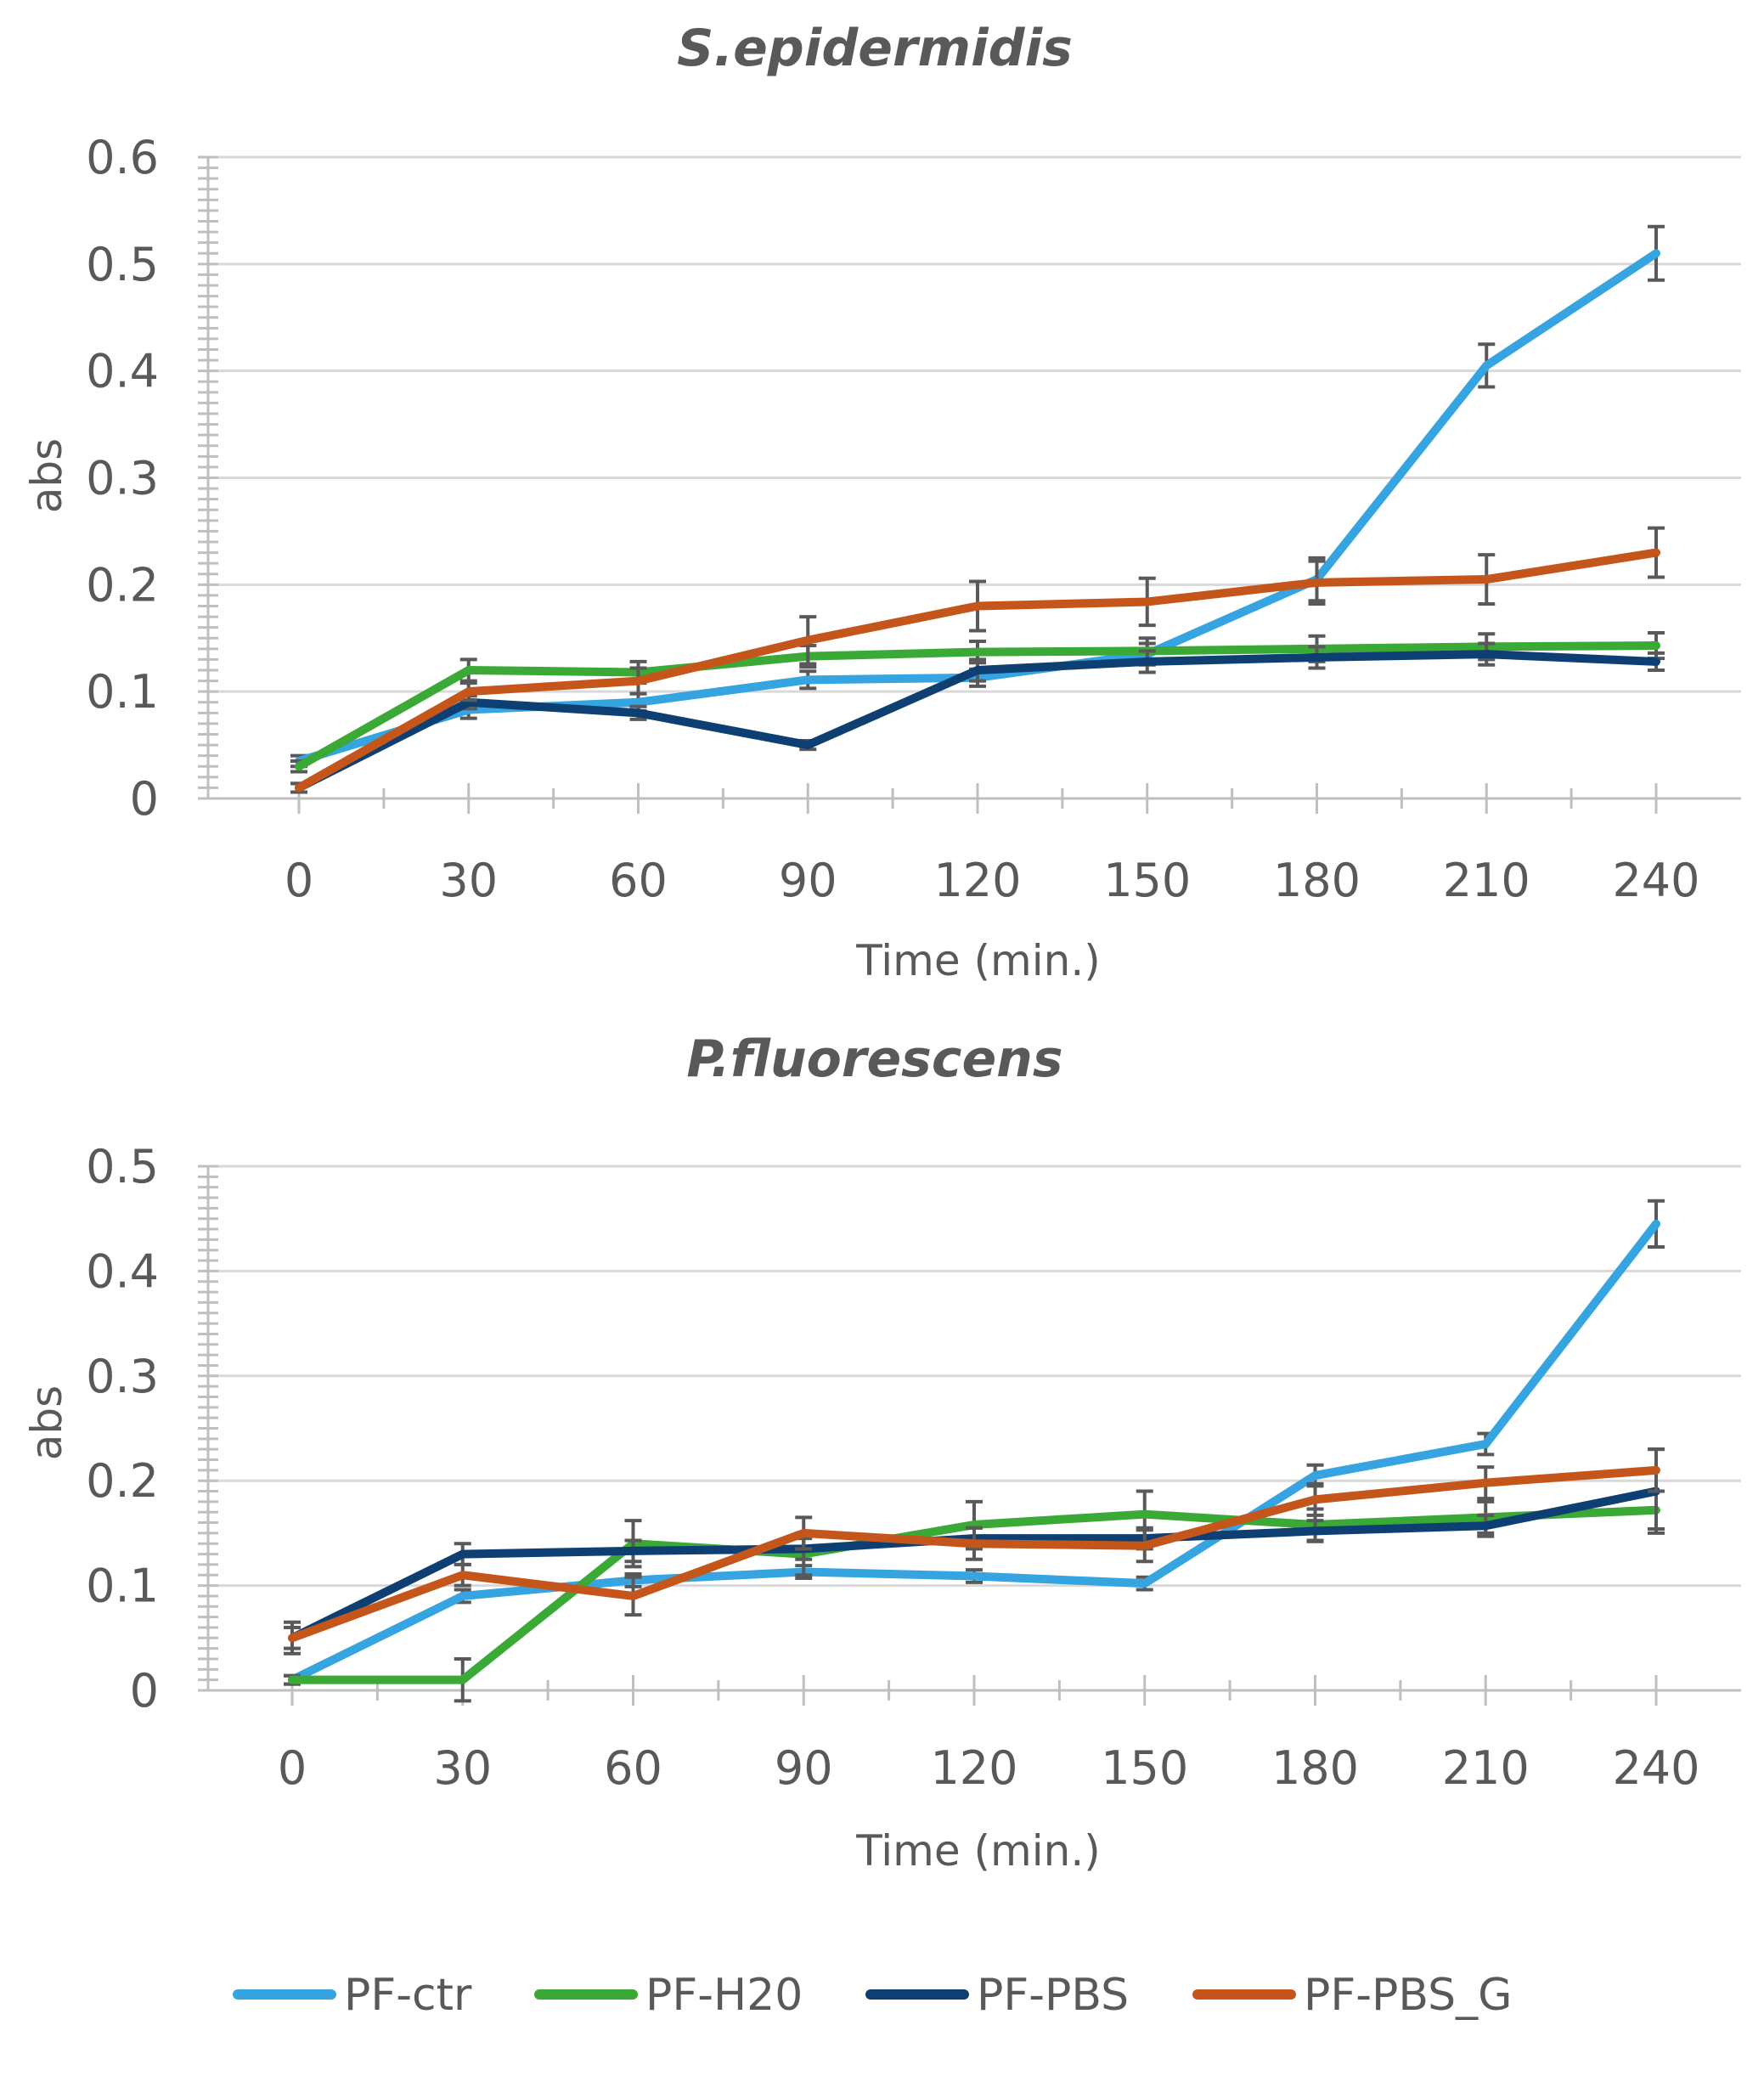  What do you see at coordinates (724, 1996) in the screenshot?
I see `legend-label: PF-H20` at bounding box center [724, 1996].